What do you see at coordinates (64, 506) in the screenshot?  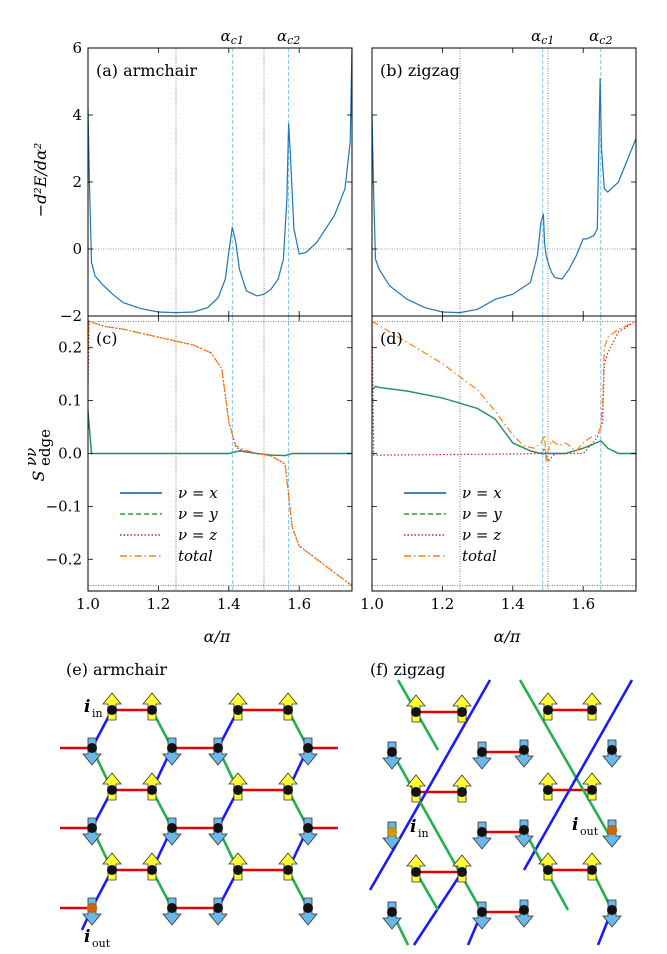 I see `y-tick-label: −0.1` at bounding box center [64, 506].